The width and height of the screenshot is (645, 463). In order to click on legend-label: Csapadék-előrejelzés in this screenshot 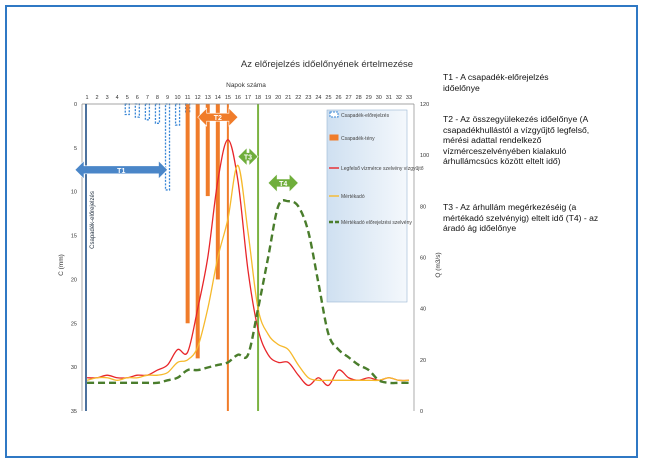, I will do `click(365, 116)`.